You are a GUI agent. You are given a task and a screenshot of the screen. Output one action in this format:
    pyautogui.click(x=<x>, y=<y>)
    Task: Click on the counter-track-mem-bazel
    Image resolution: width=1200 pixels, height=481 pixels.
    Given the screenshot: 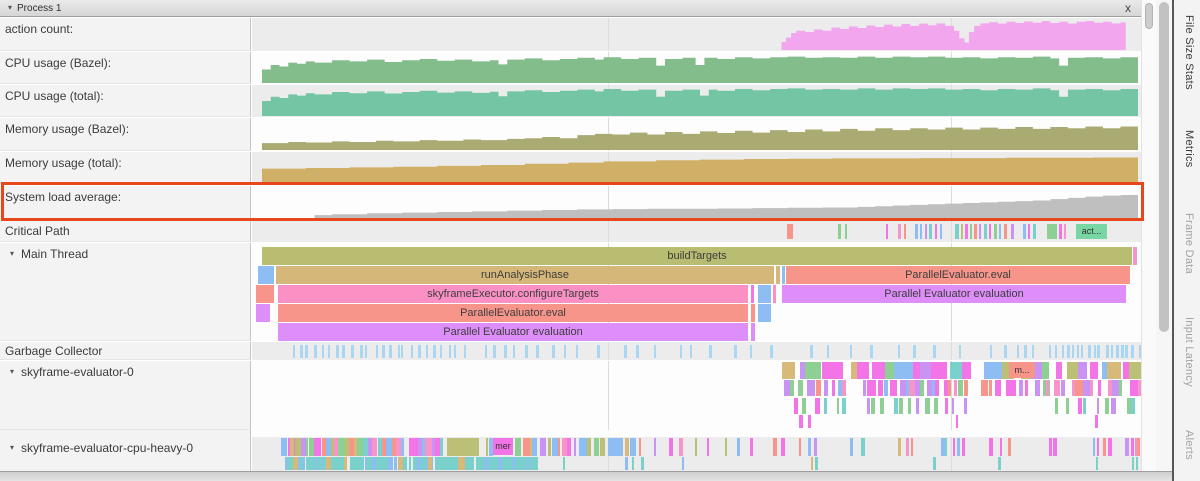 What is the action you would take?
    pyautogui.click(x=696, y=134)
    